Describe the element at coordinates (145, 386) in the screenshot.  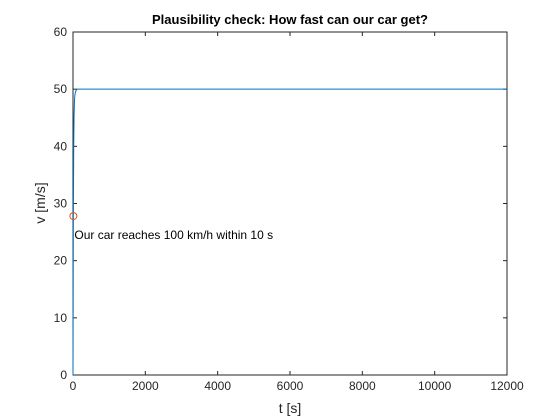
I see `x-tick-label: 2000` at that location.